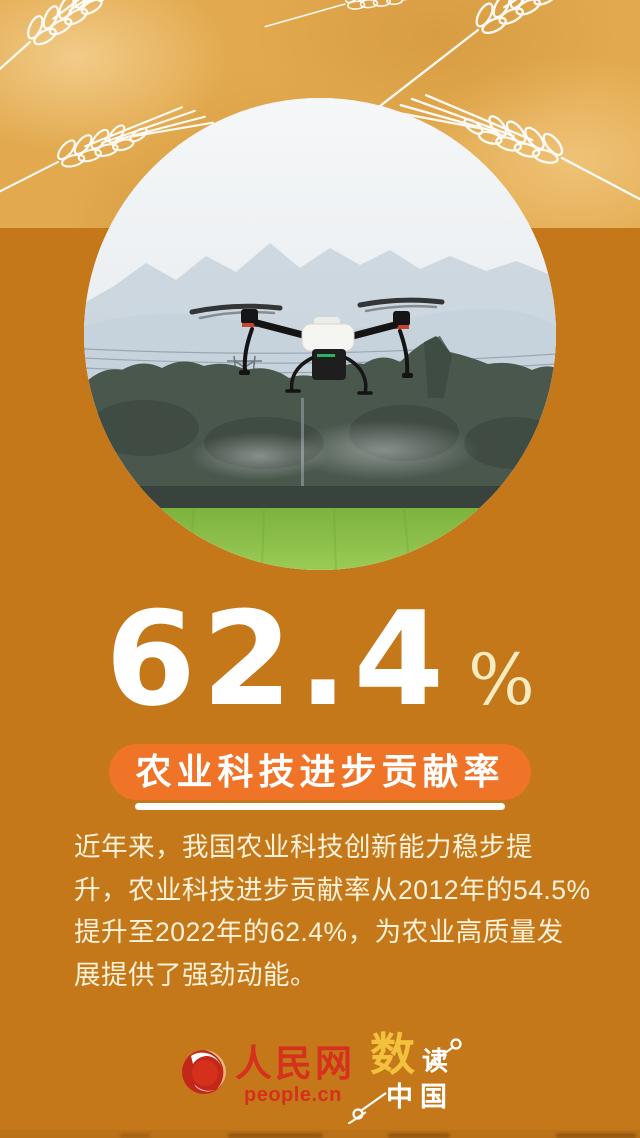  Describe the element at coordinates (393, 1054) in the screenshot. I see `shudu-char-shu: 数` at that location.